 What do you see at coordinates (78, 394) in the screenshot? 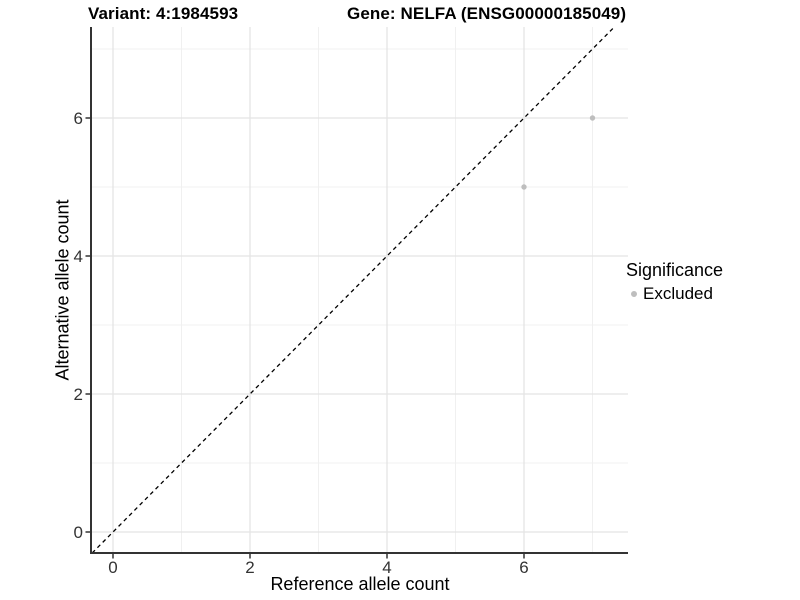
I see `y-tick-label: 2` at bounding box center [78, 394].